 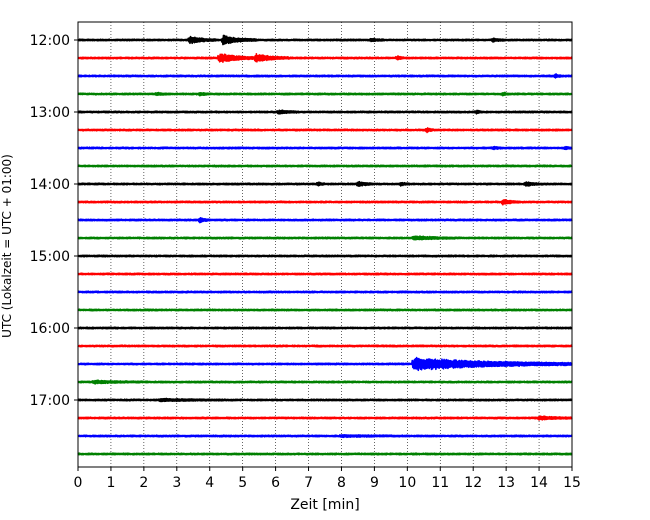 What do you see at coordinates (209, 483) in the screenshot?
I see `x-tick-label: 4` at bounding box center [209, 483].